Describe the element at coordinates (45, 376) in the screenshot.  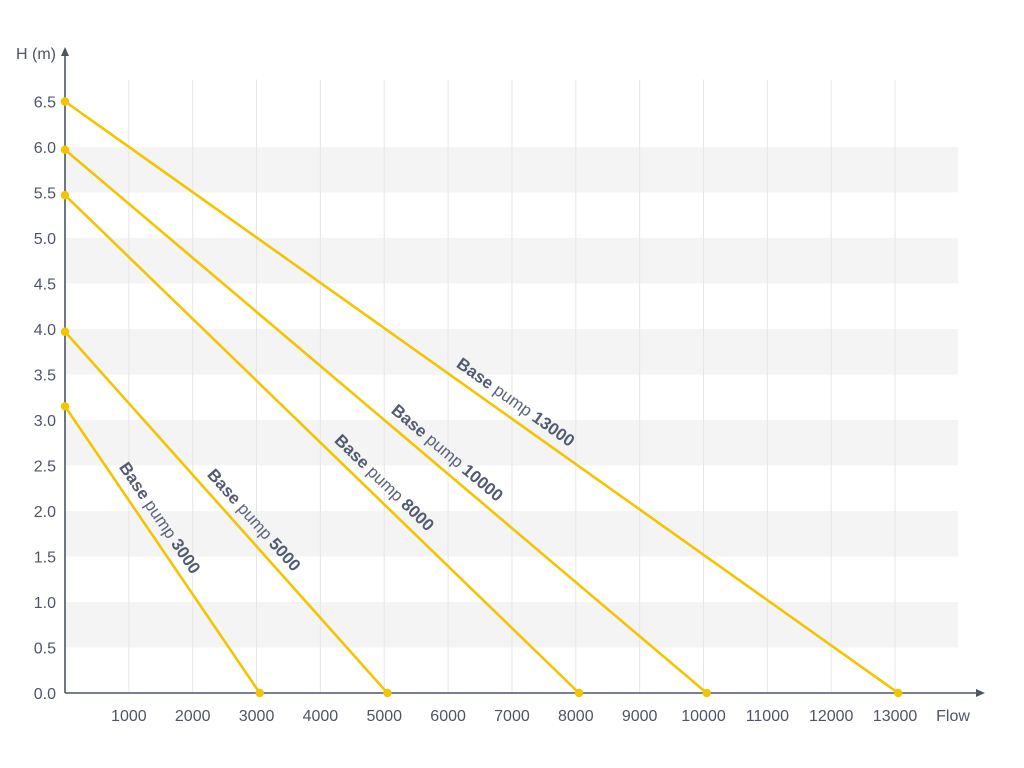
I see `y-tick-label: 3.5` at that location.